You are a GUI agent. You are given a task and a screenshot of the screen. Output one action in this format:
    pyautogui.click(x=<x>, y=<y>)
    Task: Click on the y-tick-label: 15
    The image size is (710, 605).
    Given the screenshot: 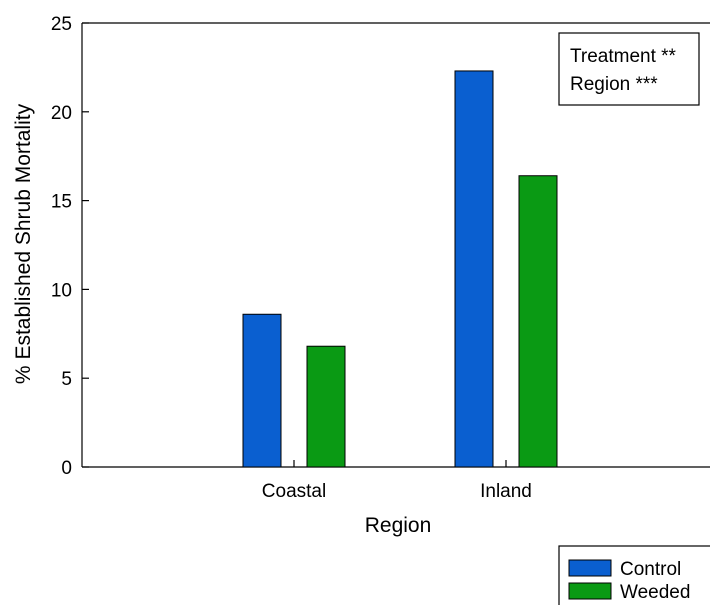 What is the action you would take?
    pyautogui.click(x=61, y=202)
    